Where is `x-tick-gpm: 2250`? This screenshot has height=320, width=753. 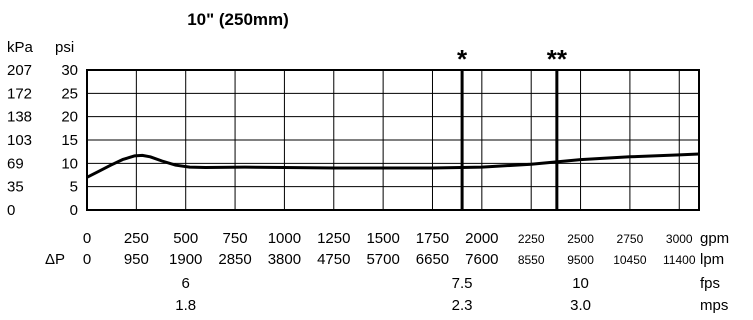
x-tick-gpm: 2250 is located at coordinates (531, 239).